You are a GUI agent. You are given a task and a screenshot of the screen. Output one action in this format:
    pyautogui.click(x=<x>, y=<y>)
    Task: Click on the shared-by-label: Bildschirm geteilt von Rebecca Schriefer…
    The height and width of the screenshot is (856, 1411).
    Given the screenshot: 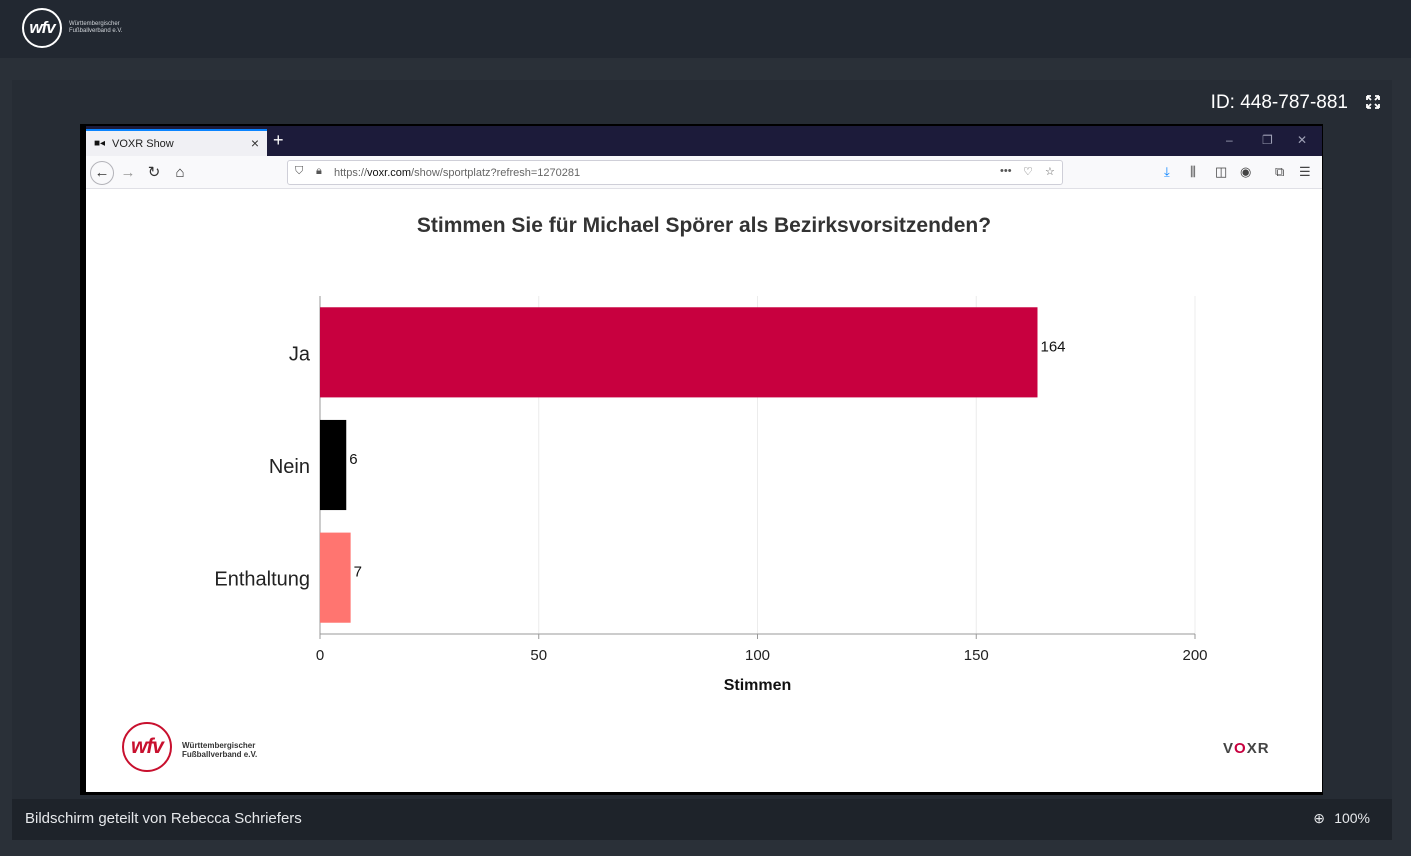 What is the action you would take?
    pyautogui.click(x=163, y=818)
    